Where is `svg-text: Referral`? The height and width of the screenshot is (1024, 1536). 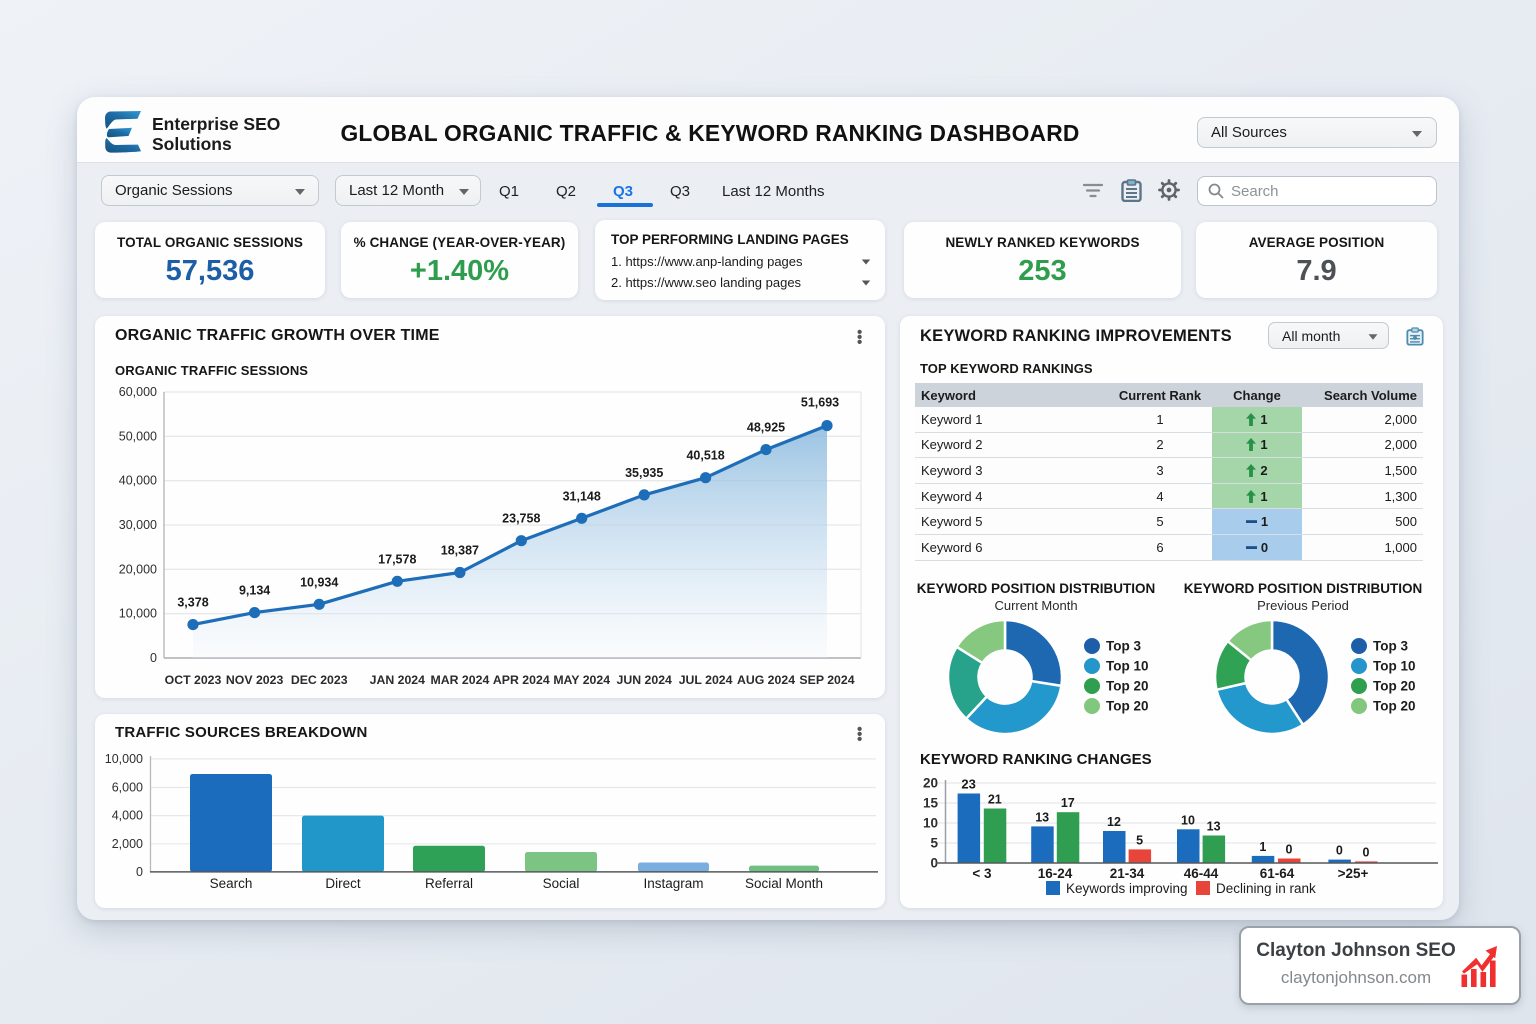 svg-text: Referral is located at coordinates (449, 883).